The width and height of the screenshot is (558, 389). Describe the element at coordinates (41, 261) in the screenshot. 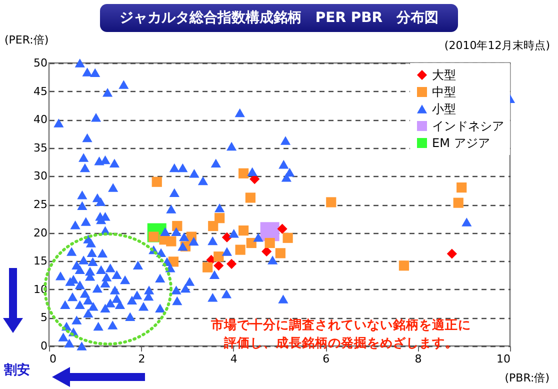

I see `y-tick-label: 15` at that location.